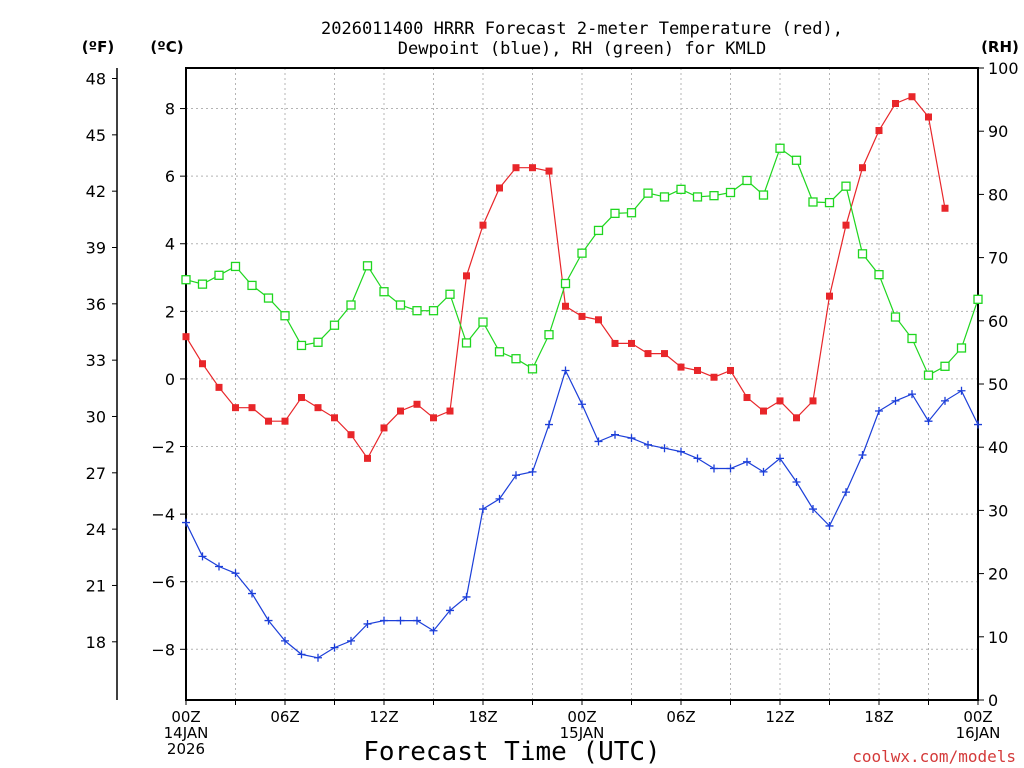  I want to click on rh-unit-label: (RH), so click(1000, 47).